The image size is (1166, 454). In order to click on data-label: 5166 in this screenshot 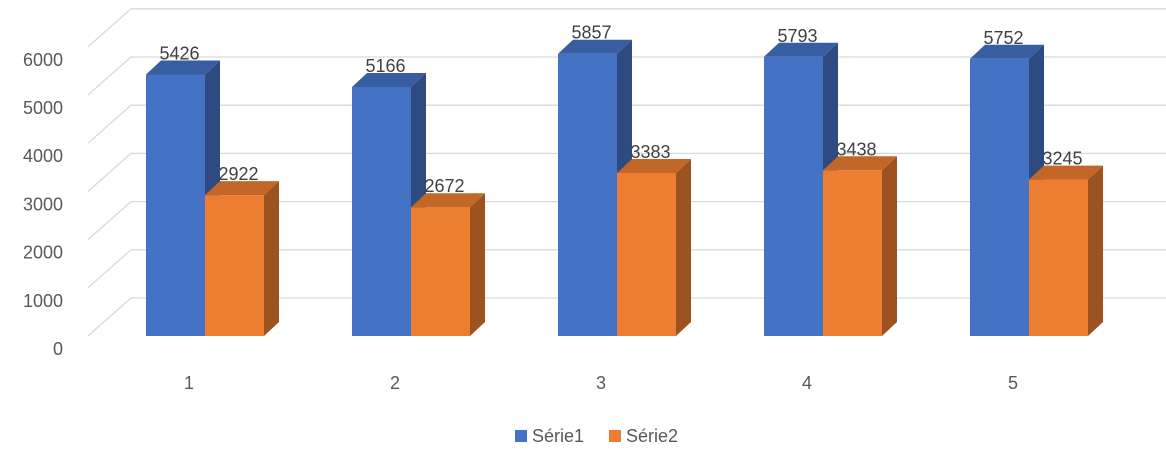, I will do `click(385, 66)`.